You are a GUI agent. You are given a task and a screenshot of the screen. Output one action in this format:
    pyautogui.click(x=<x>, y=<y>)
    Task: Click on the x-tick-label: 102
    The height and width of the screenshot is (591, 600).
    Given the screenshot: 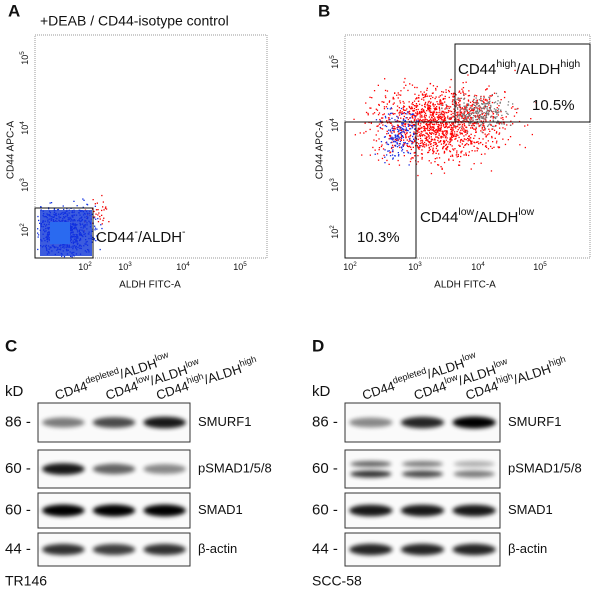 What is the action you would take?
    pyautogui.click(x=85, y=266)
    